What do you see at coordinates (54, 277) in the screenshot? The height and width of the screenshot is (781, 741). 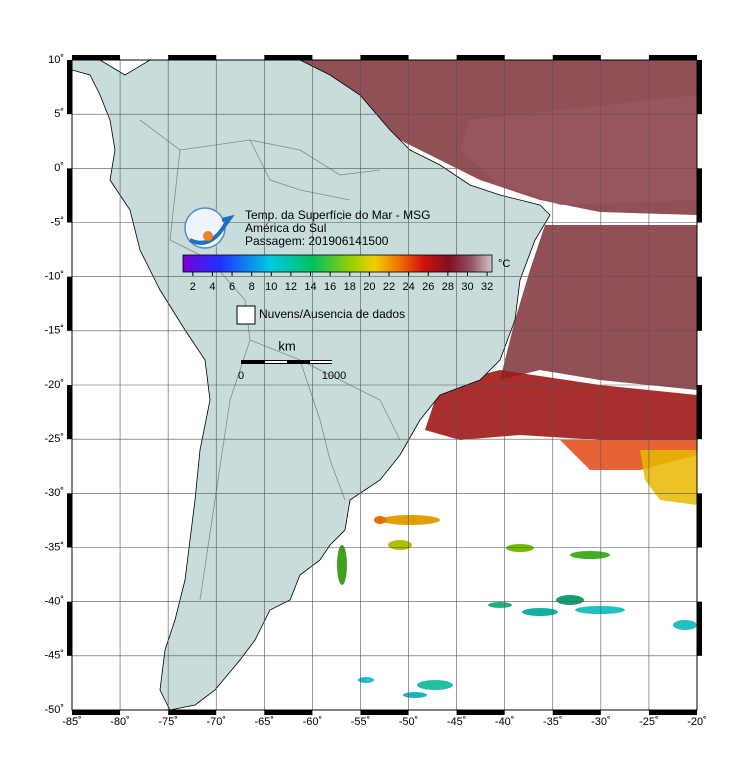 I see `y-tick-label: -10˚` at bounding box center [54, 277].